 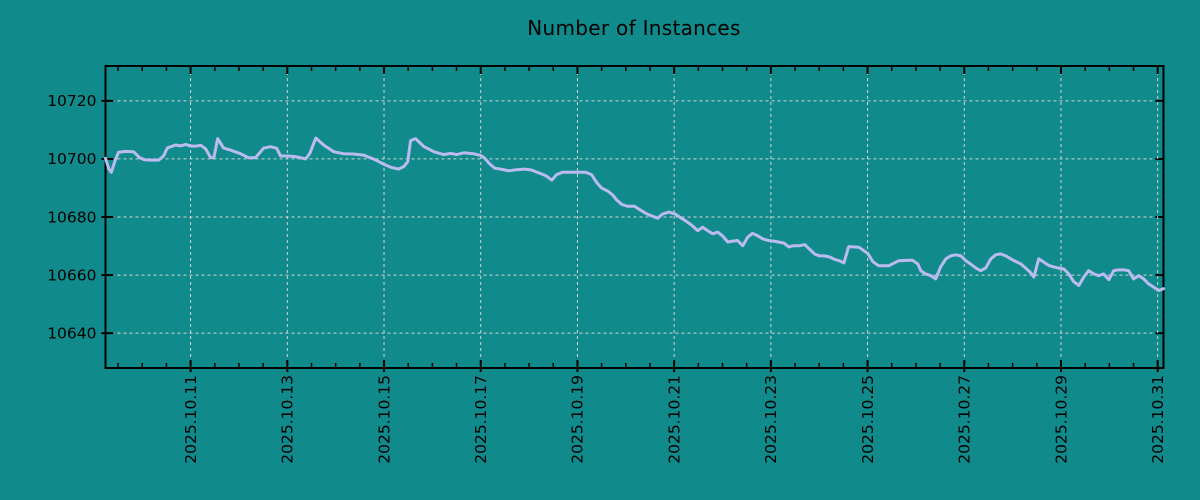 What do you see at coordinates (288, 419) in the screenshot?
I see `x-tick-label: 2025.10.13` at bounding box center [288, 419].